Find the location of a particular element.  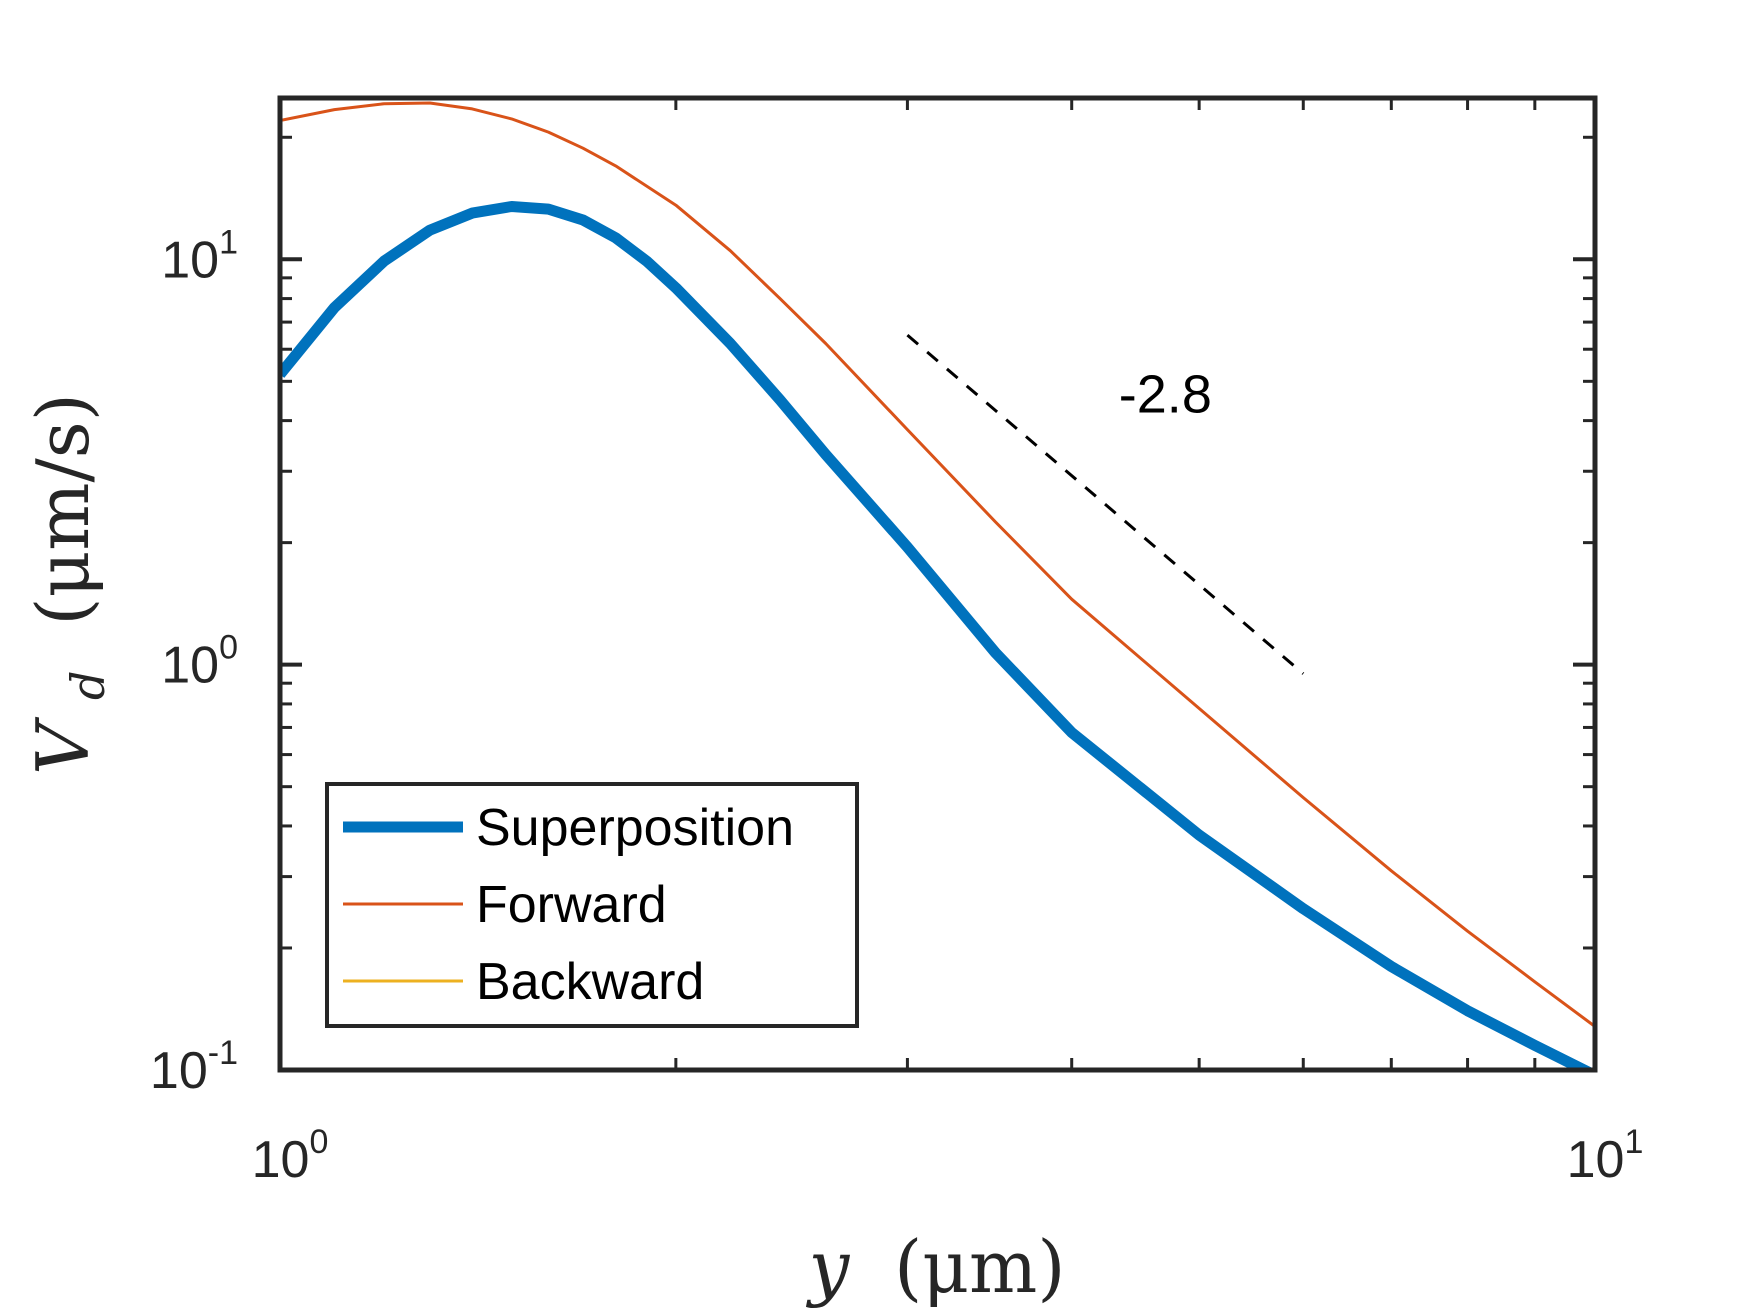

slope-guide-line is located at coordinates (1105, 504).